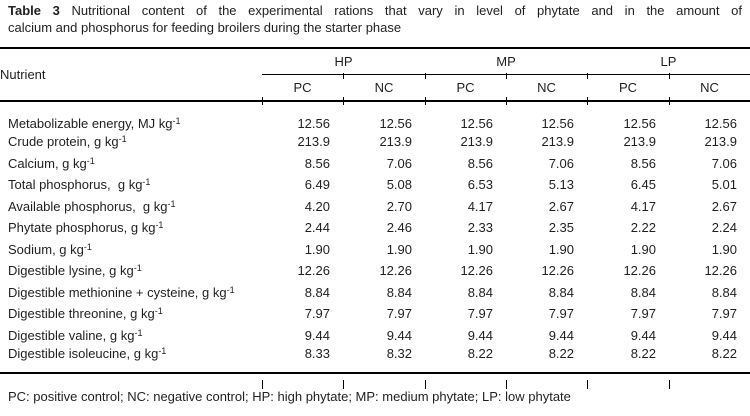  I want to click on group-header-row: Nutrient HP MP LP, so click(375, 75).